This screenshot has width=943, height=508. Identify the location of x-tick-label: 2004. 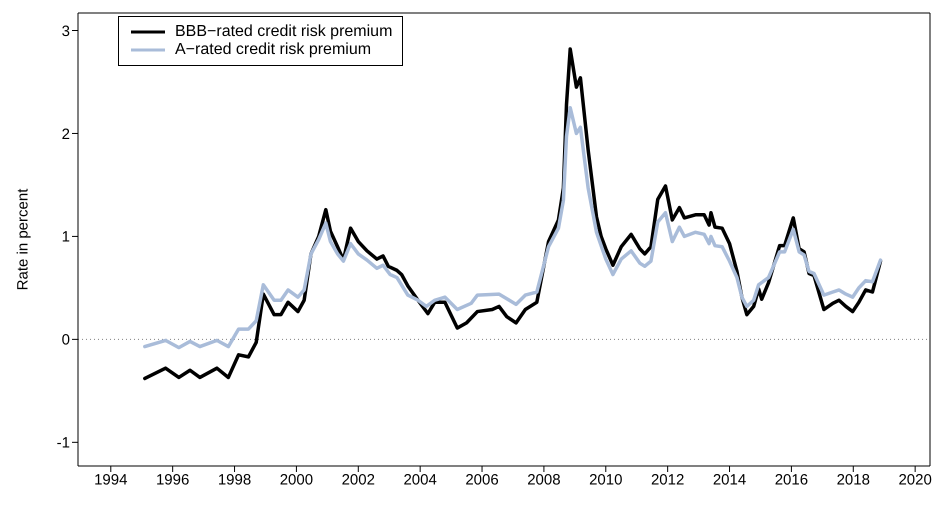
(420, 480).